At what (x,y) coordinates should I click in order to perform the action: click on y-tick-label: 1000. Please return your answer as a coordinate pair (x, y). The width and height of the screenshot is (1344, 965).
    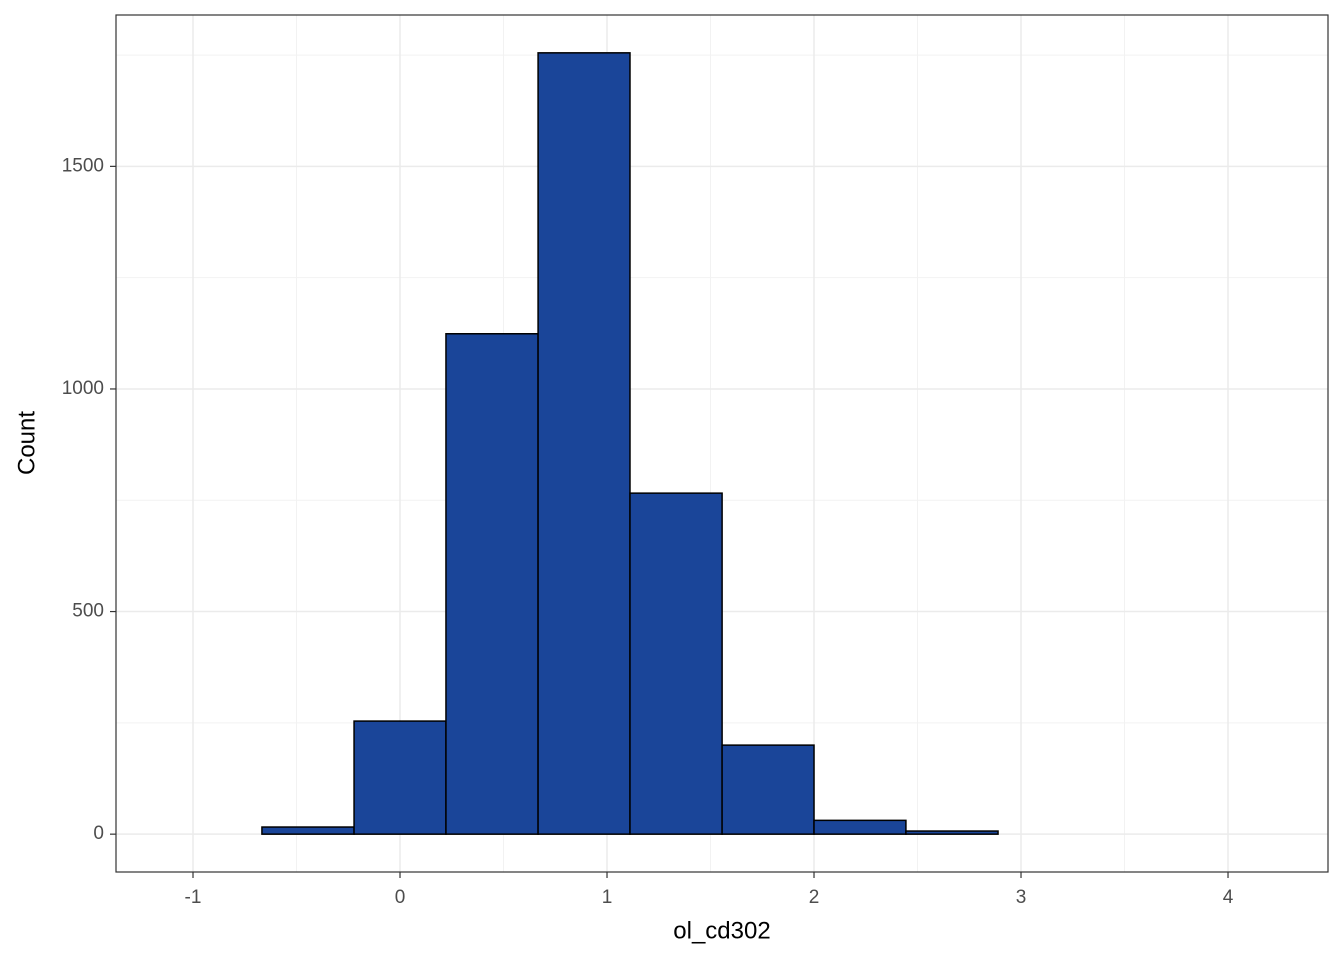
    Looking at the image, I should click on (83, 388).